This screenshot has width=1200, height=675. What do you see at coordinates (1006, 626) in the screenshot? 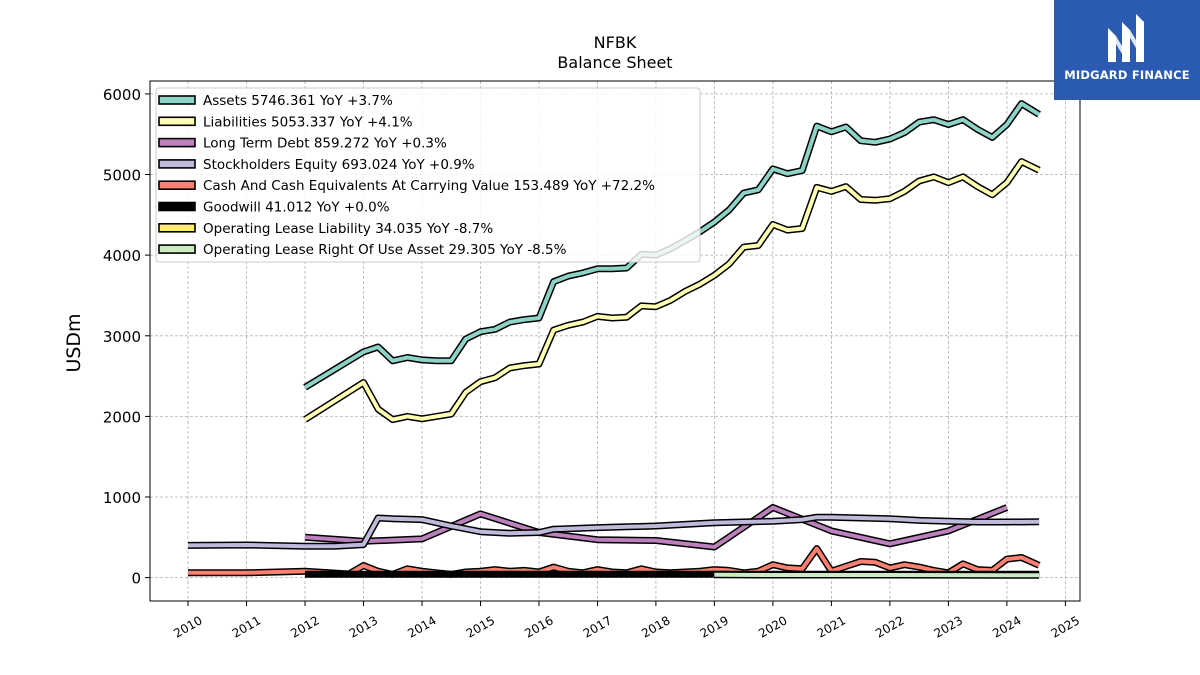
I see `x-tick-label: 2024` at bounding box center [1006, 626].